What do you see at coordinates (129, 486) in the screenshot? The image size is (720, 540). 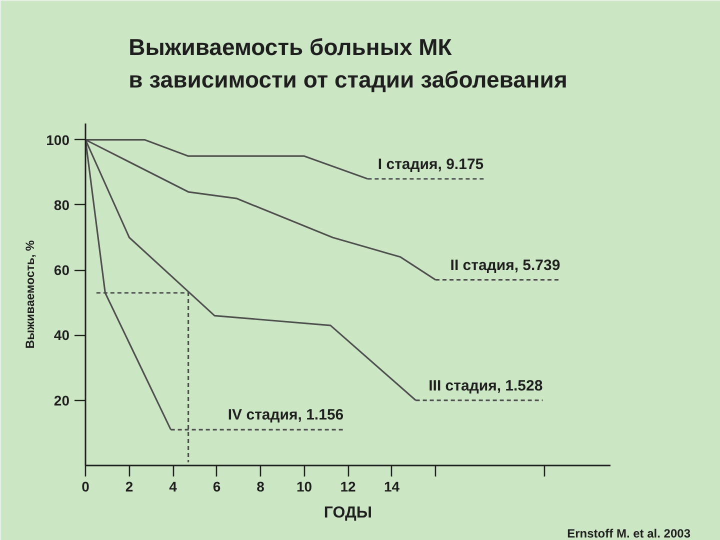 I see `x-tick-label: 2` at bounding box center [129, 486].